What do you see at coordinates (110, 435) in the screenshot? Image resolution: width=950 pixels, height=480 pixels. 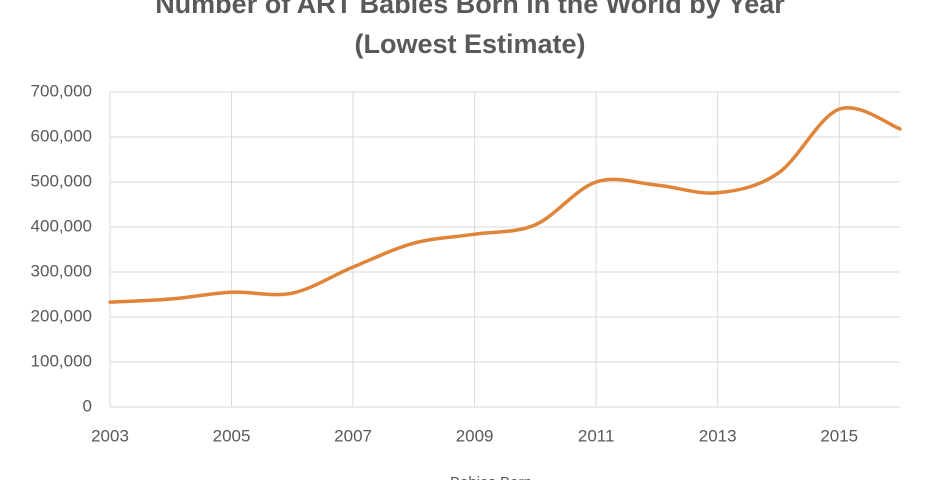 I see `x-tick-label: 2003` at bounding box center [110, 435].